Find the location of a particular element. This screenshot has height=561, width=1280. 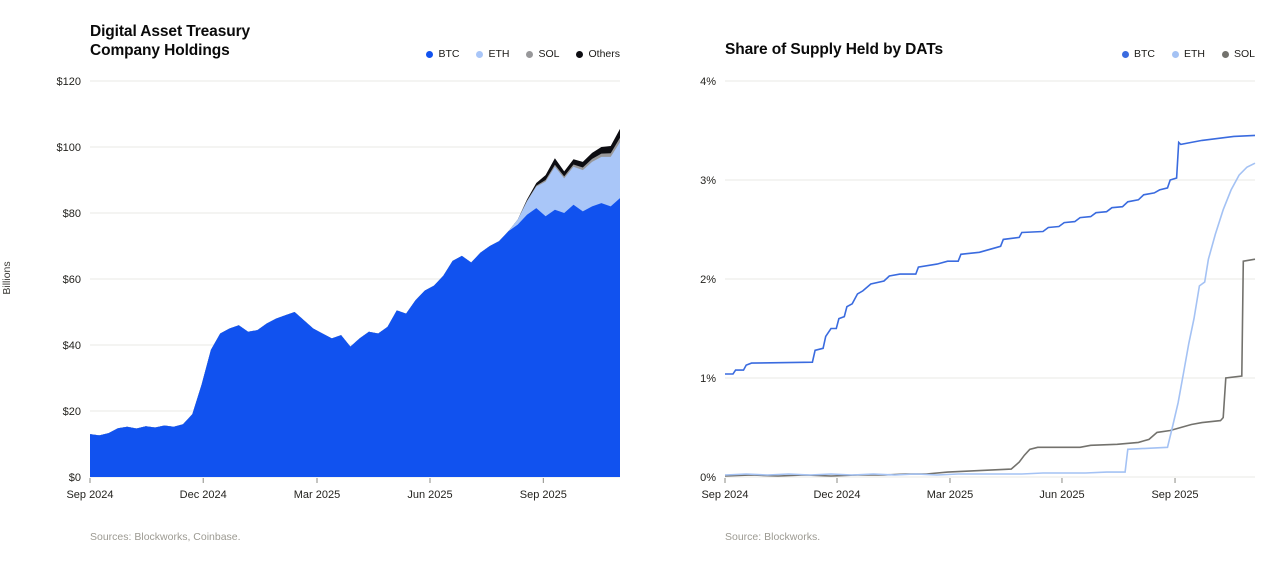

legend-item-others: Others is located at coordinates (598, 54).